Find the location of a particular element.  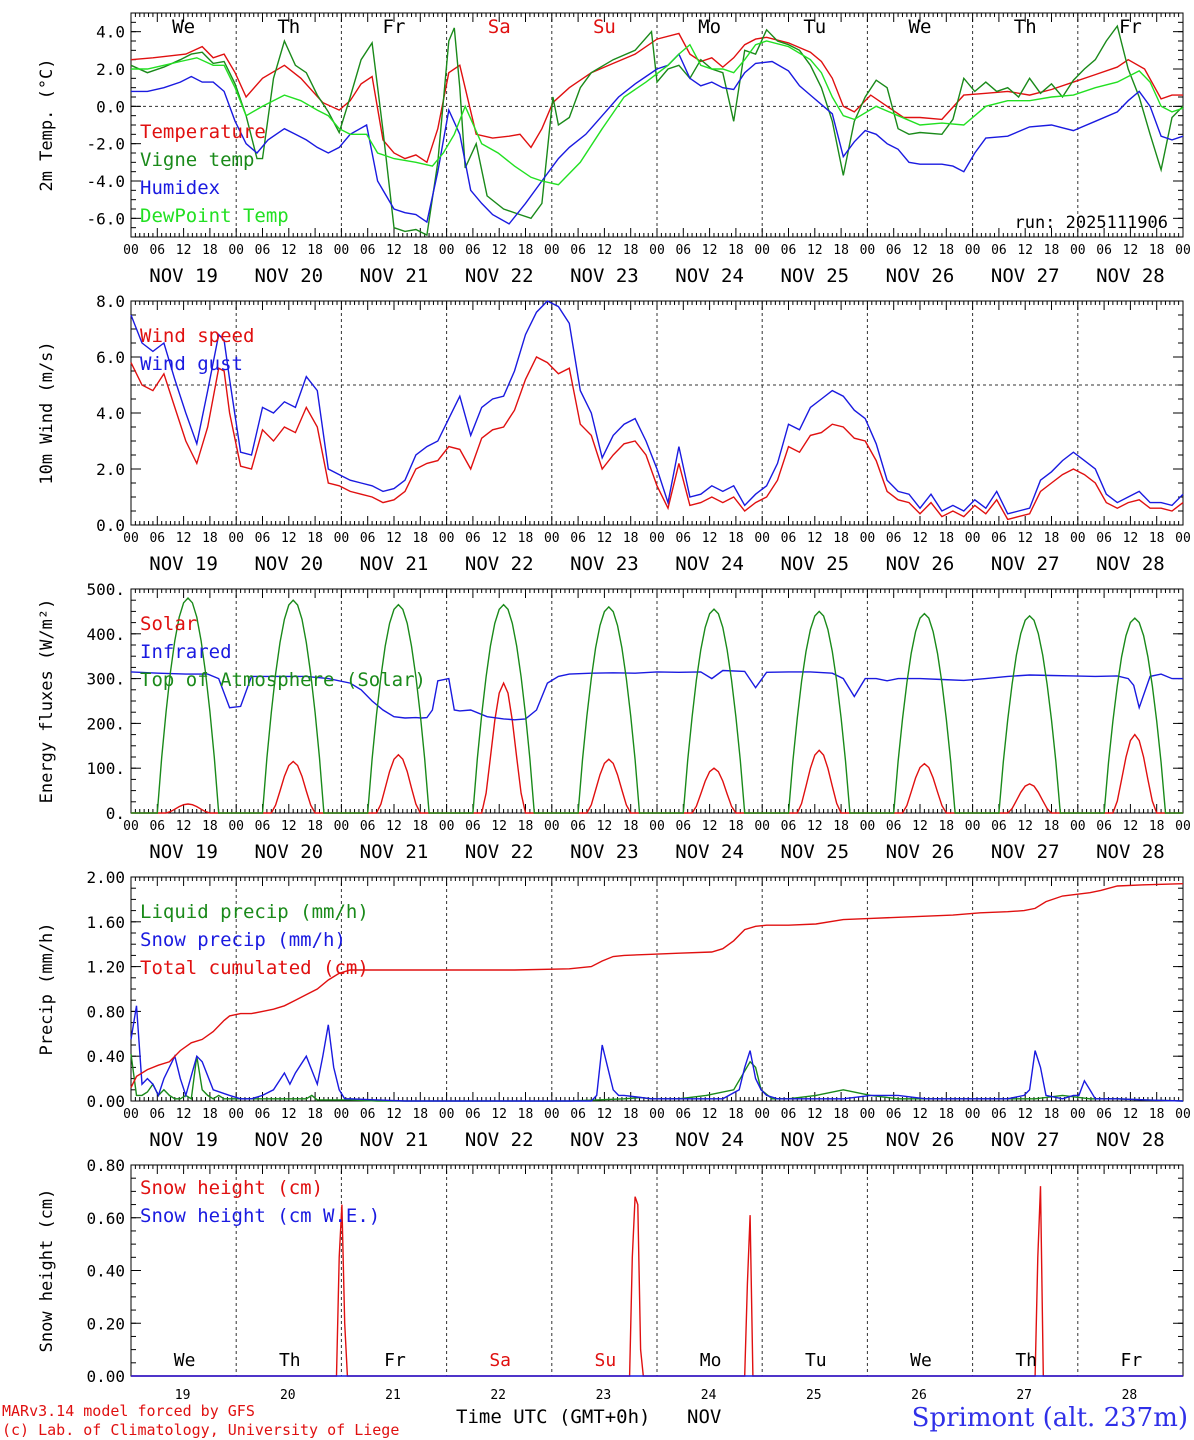

legend-entry: Wind speed is located at coordinates (197, 336).